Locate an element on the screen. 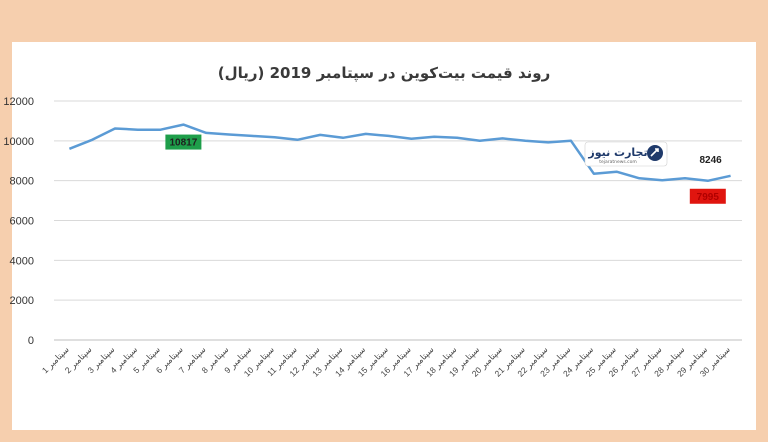  y-tick-label: 8000 is located at coordinates (22, 182).